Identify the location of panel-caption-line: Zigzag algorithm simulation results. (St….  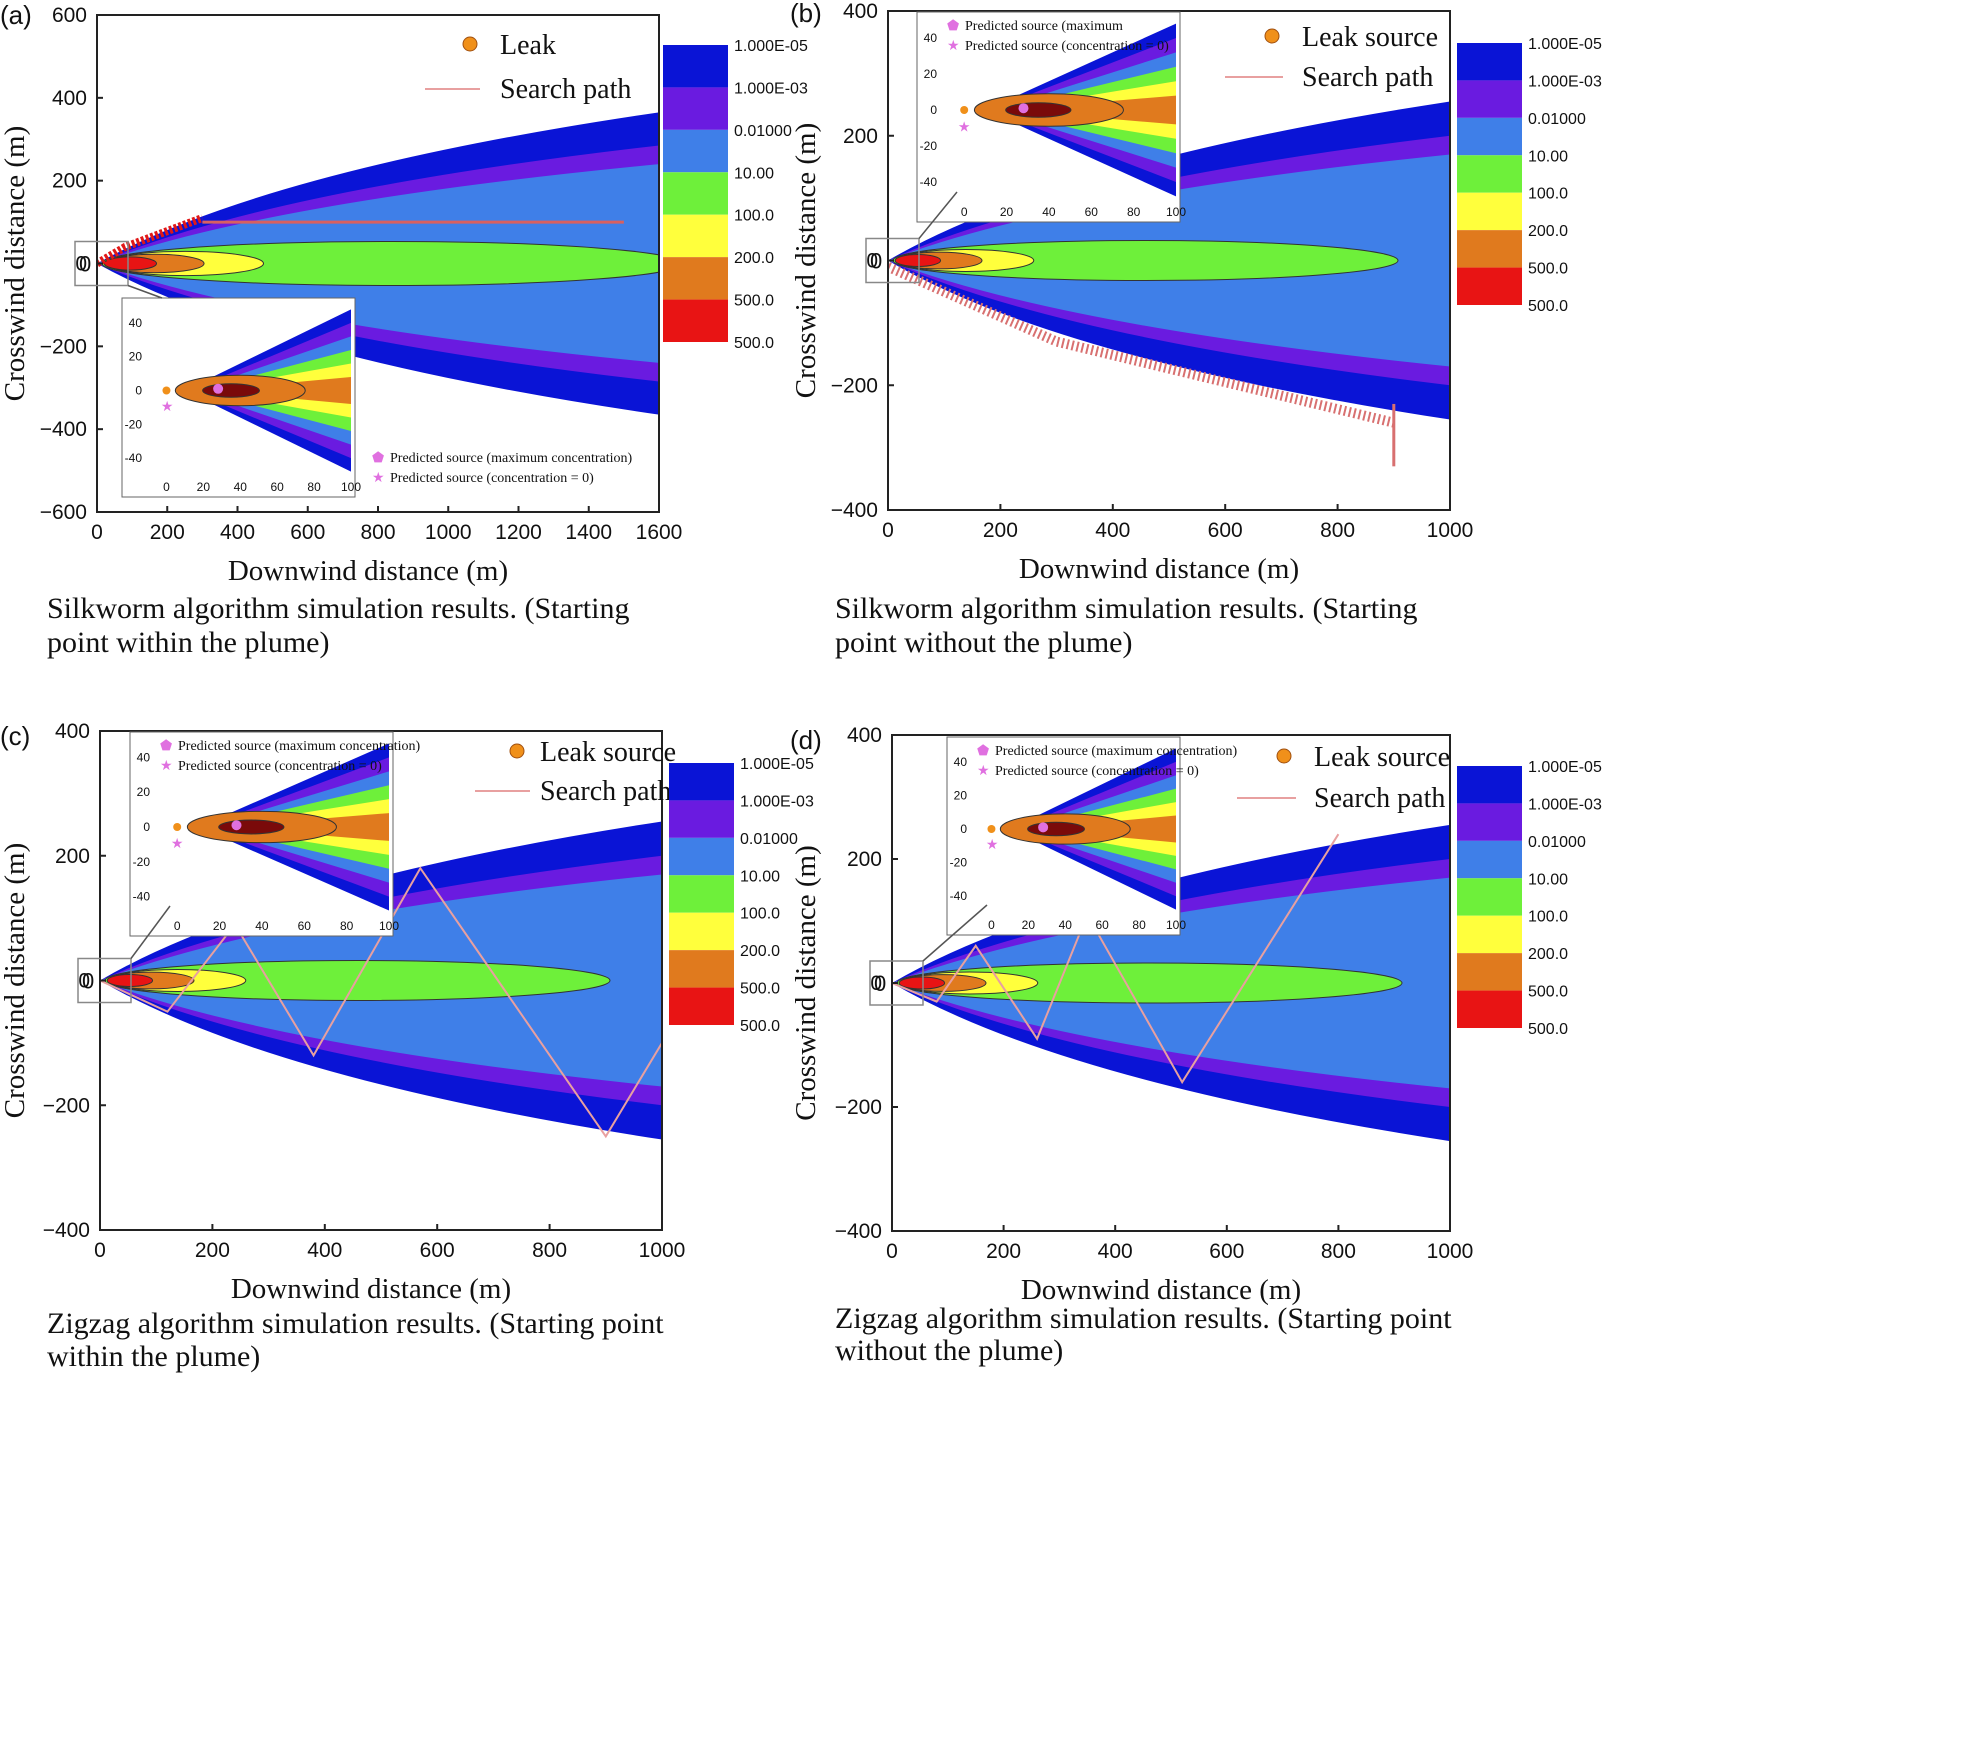
(355, 1323).